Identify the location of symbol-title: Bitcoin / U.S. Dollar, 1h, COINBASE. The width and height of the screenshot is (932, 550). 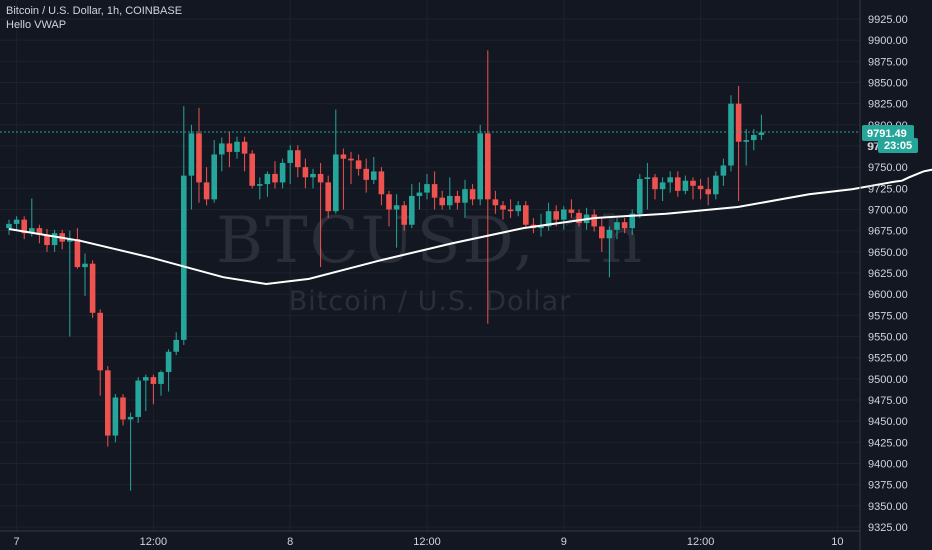
(94, 11).